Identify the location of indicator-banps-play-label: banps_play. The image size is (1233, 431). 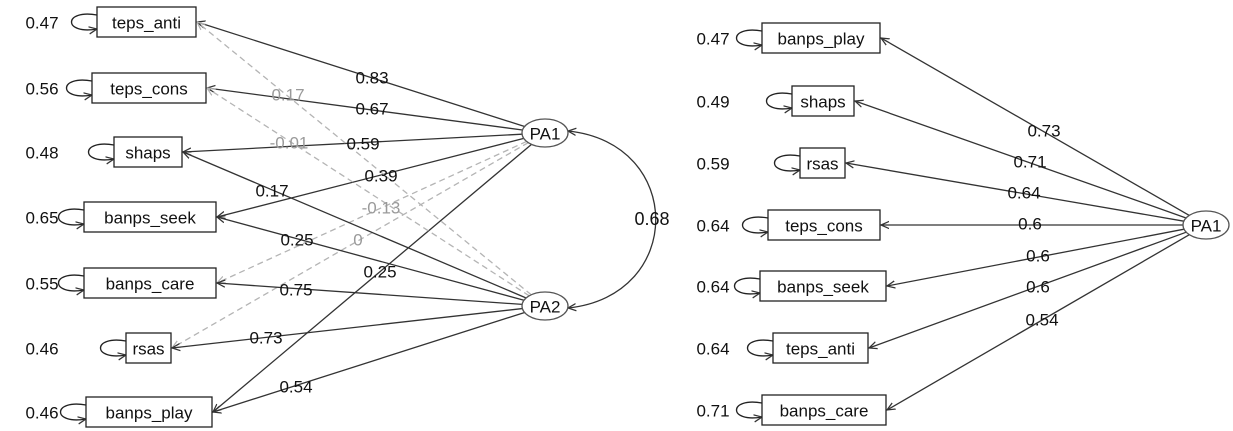
(149, 413).